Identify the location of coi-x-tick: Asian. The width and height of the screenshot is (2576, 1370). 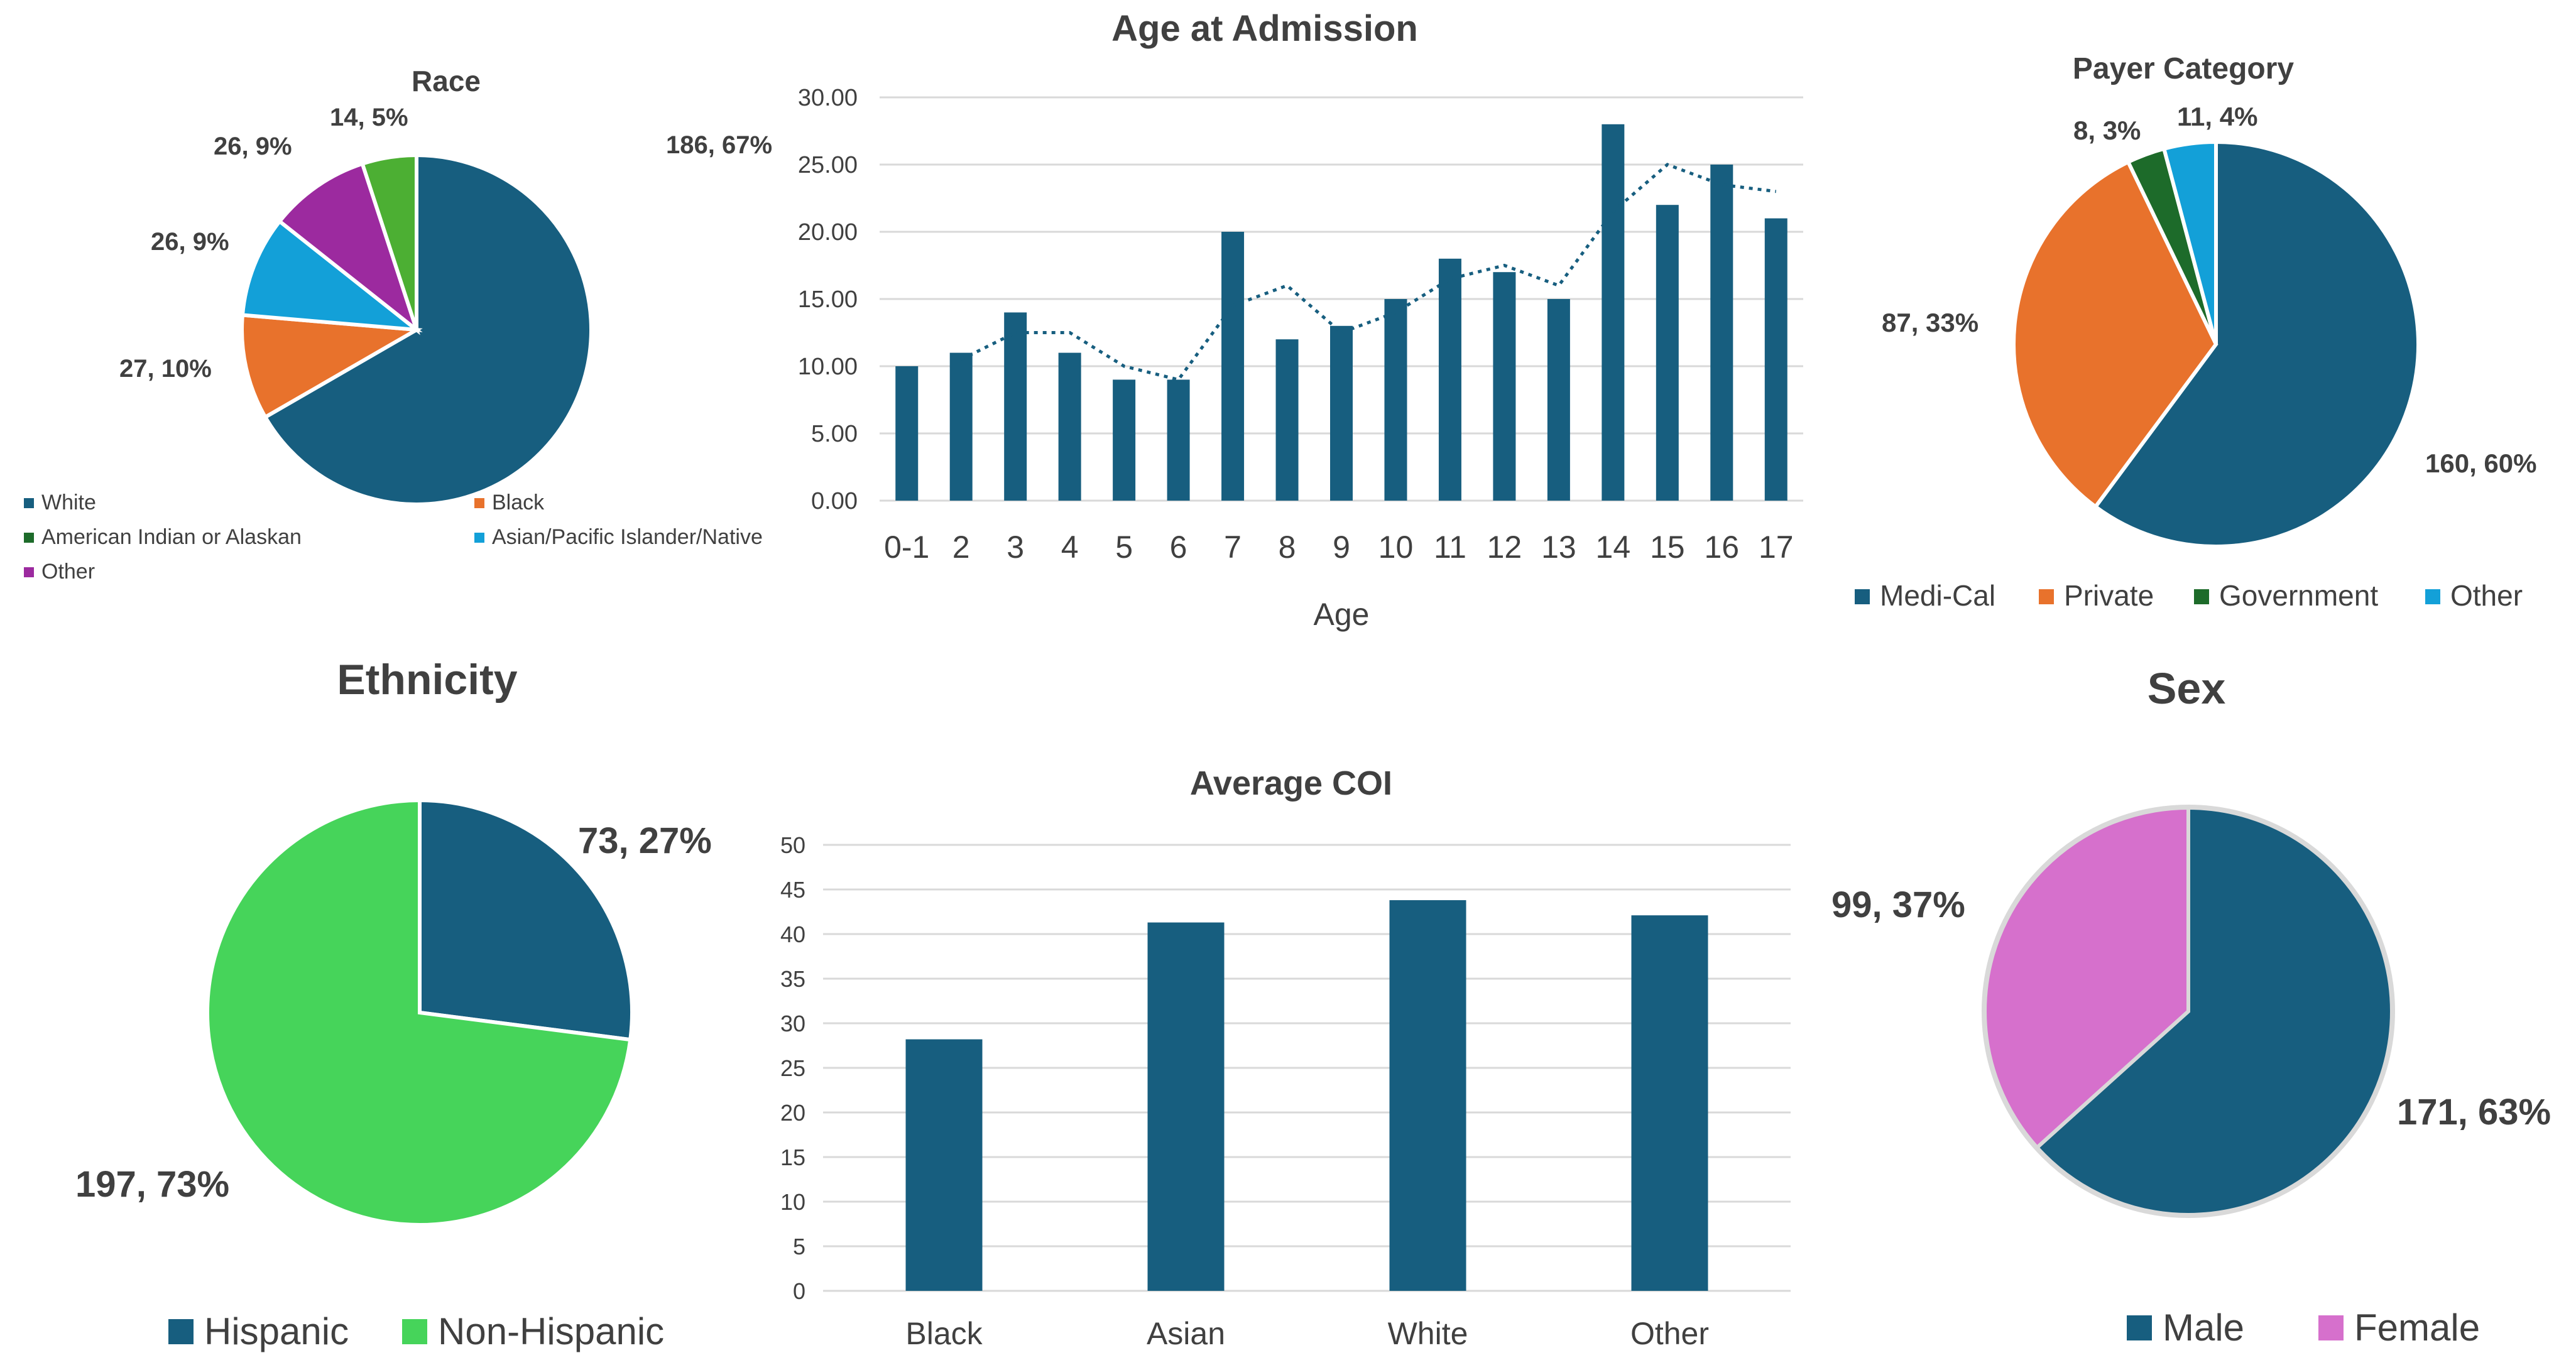
(1186, 1333).